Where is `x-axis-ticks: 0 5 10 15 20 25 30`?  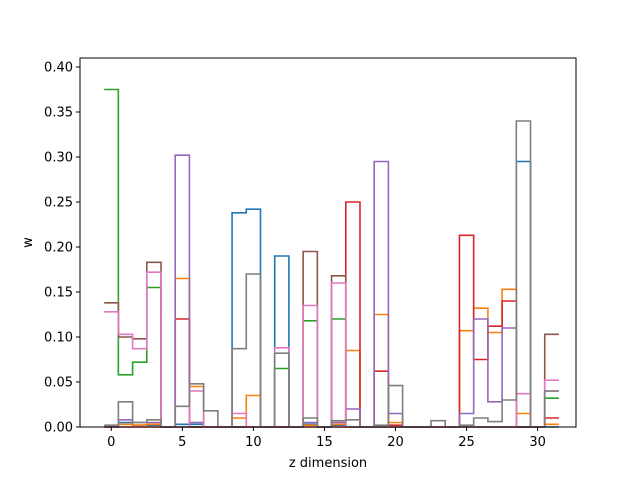 x-axis-ticks: 0 5 10 15 20 25 30 is located at coordinates (326, 438).